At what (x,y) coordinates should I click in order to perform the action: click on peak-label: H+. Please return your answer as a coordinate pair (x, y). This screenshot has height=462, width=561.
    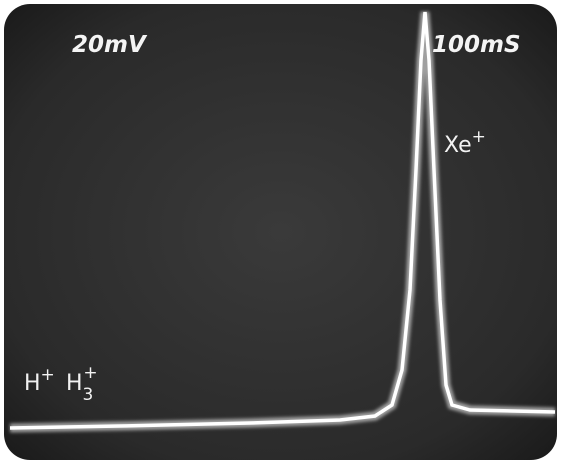
    Looking at the image, I should click on (39, 380).